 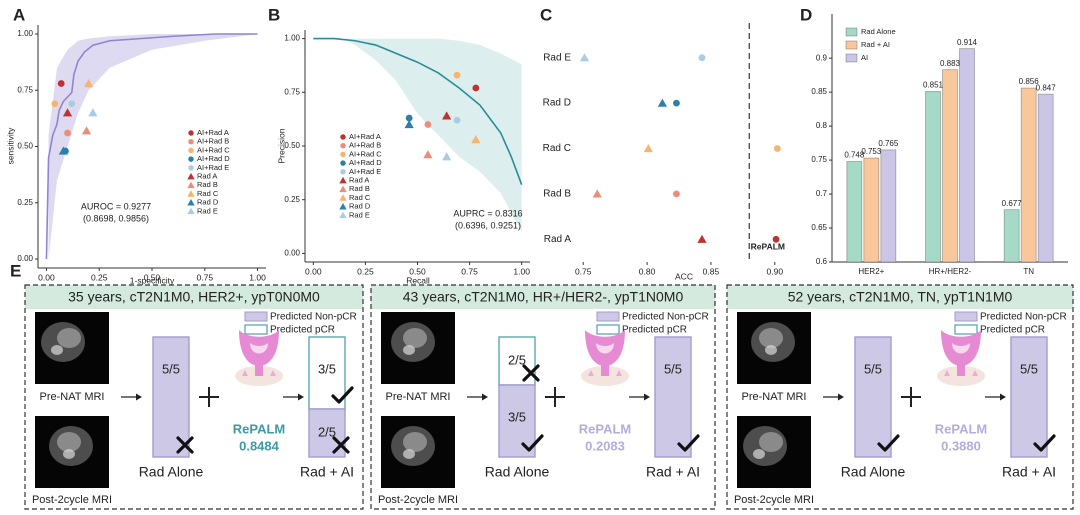 What do you see at coordinates (365, 171) in the screenshot?
I see `legend-label: AI+Rad E` at bounding box center [365, 171].